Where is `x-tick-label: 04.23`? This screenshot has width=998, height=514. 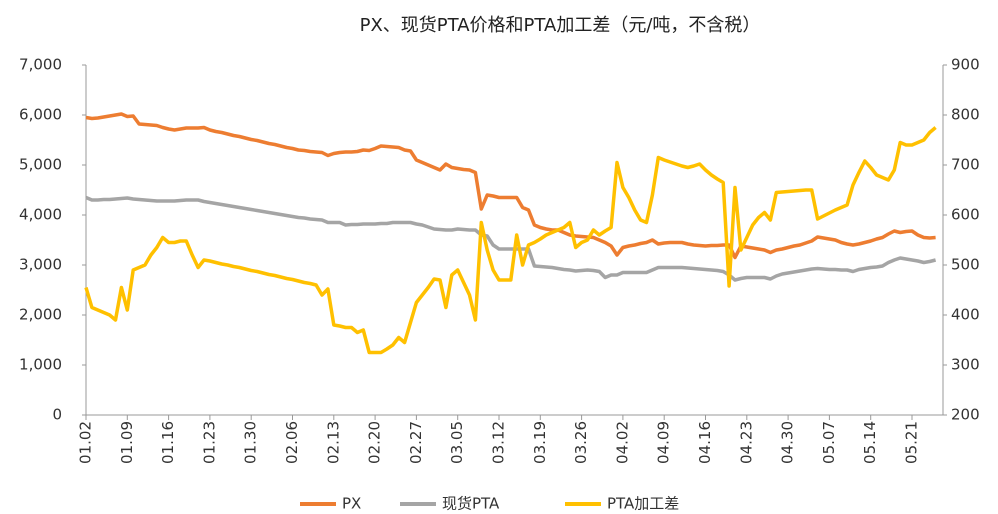
x-tick-label: 04.23 is located at coordinates (746, 442).